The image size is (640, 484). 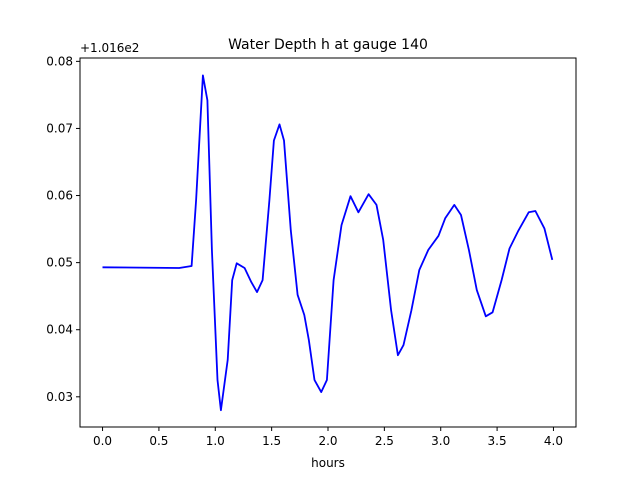 What do you see at coordinates (440, 441) in the screenshot?
I see `x-tick-label: 3.0` at bounding box center [440, 441].